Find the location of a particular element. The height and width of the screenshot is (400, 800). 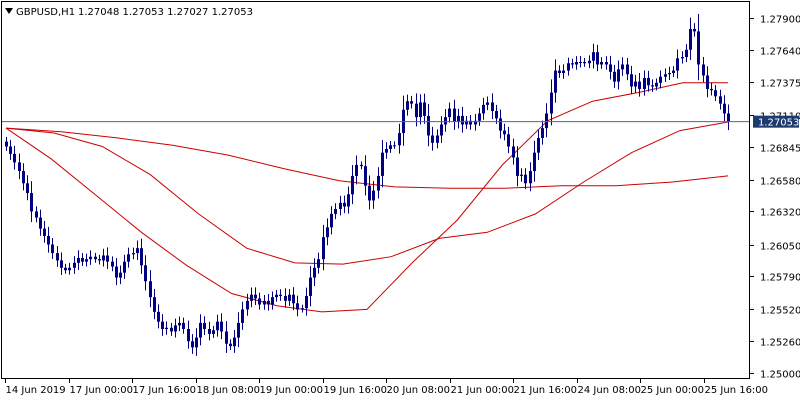

x-tick-label: 25 Jun 00:00 is located at coordinates (673, 390).